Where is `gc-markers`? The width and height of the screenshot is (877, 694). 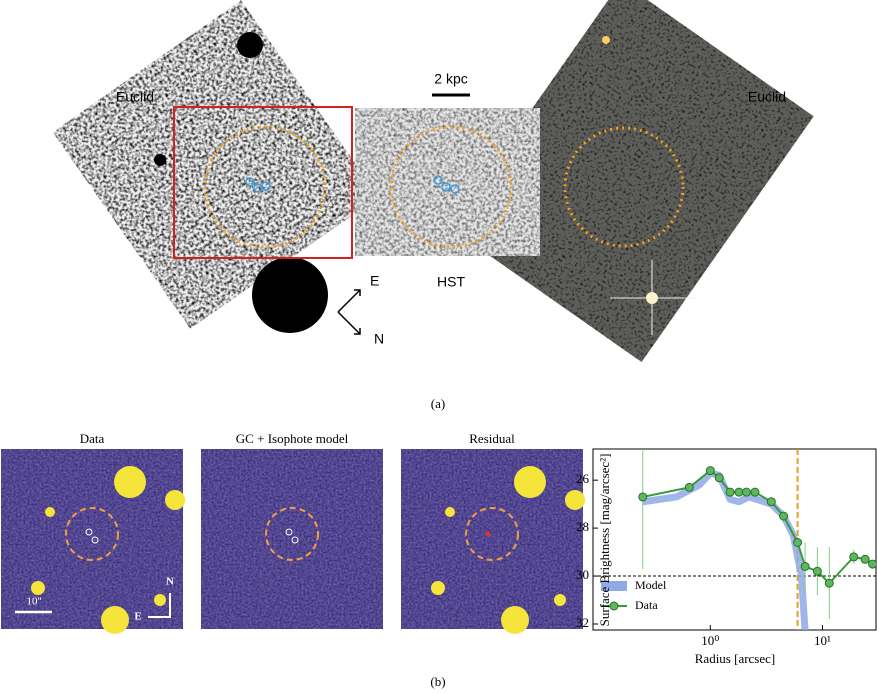
gc-markers is located at coordinates (352, 184).